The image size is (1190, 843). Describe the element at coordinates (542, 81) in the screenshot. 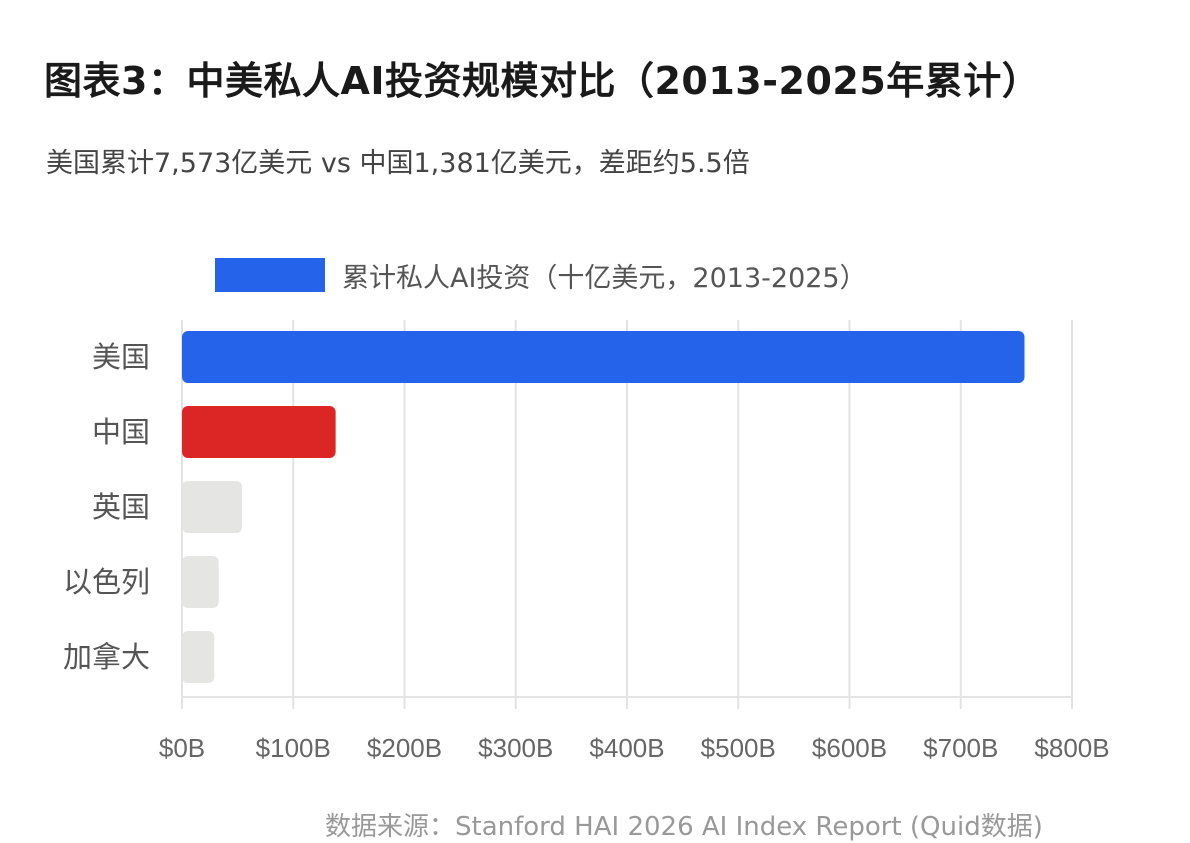

I see `chart-title: 图表3：中美私人AI投资规模对比（2013-2025年累计）` at that location.